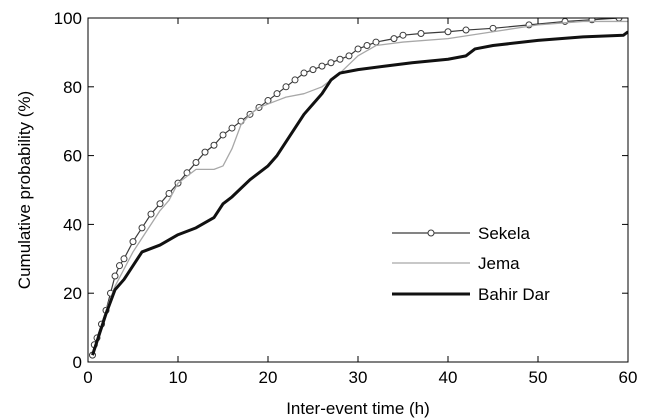 This screenshot has width=653, height=420. Describe the element at coordinates (358, 377) in the screenshot. I see `x-tick-label: 30` at that location.